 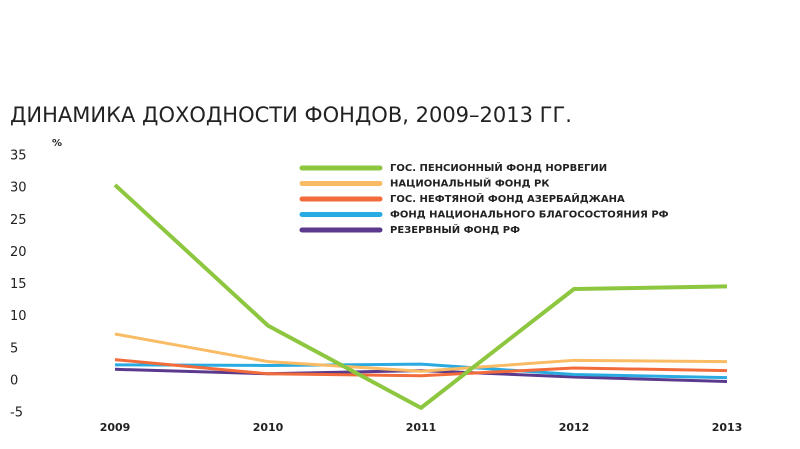 What do you see at coordinates (529, 215) in the screenshot?
I see `legend-label: ФОНД НАЦИОНАЛЬНОГО БЛАГОСОСТОЯНИЯ РФ` at bounding box center [529, 215].